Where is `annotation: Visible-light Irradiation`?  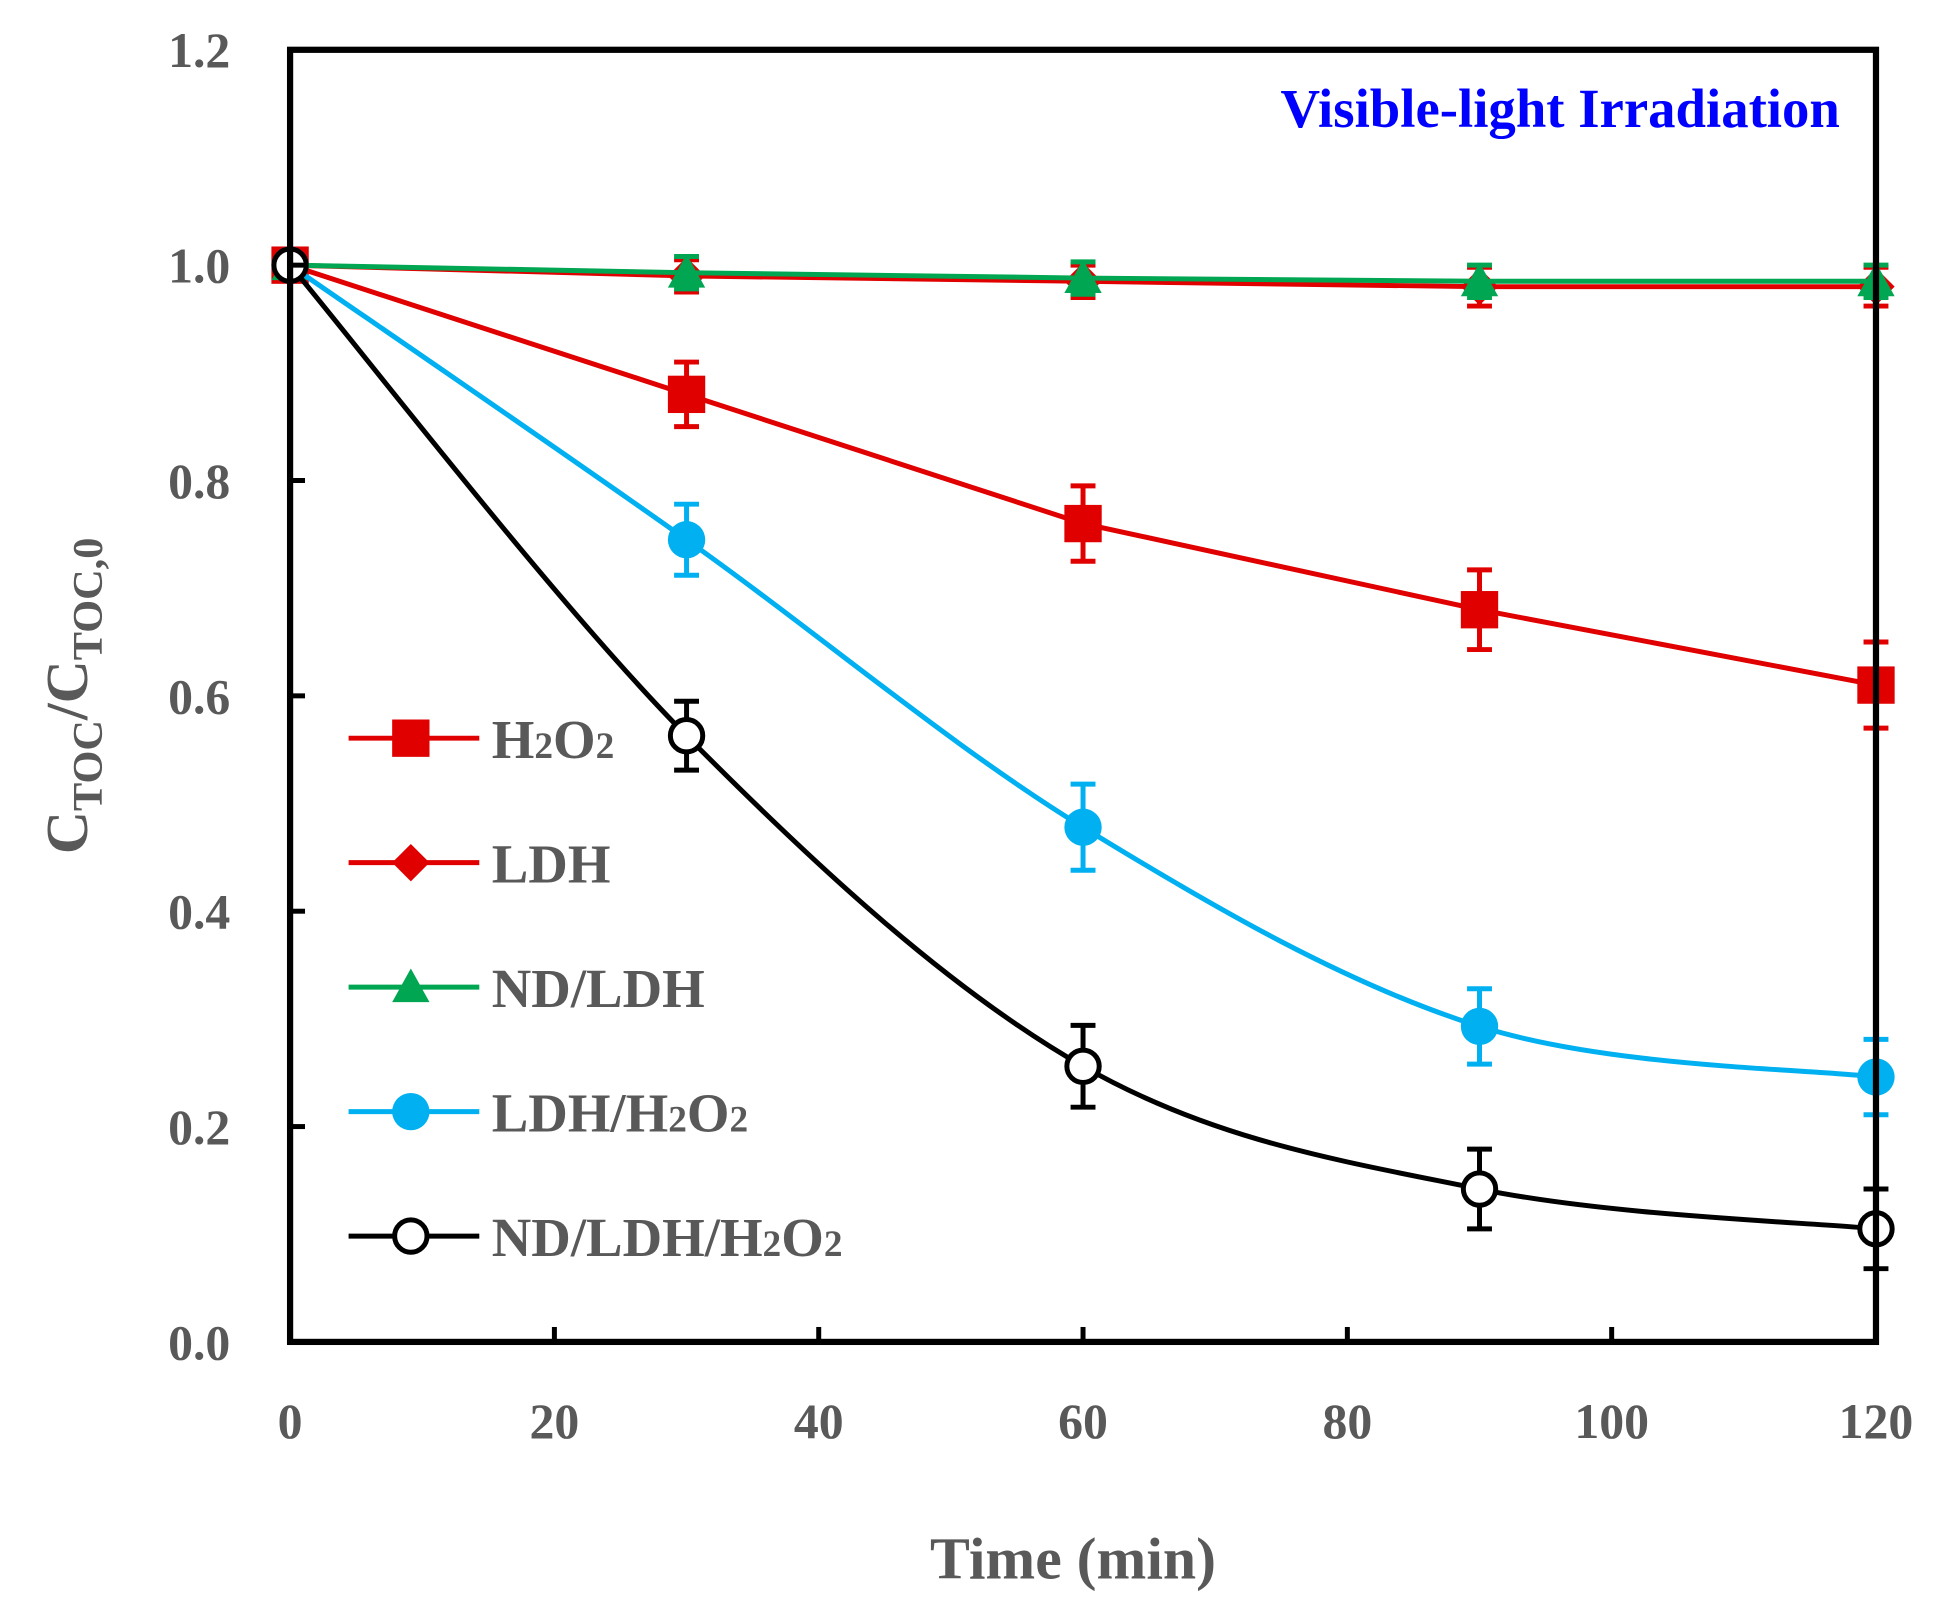
annotation: Visible-light Irradiation is located at coordinates (1560, 108).